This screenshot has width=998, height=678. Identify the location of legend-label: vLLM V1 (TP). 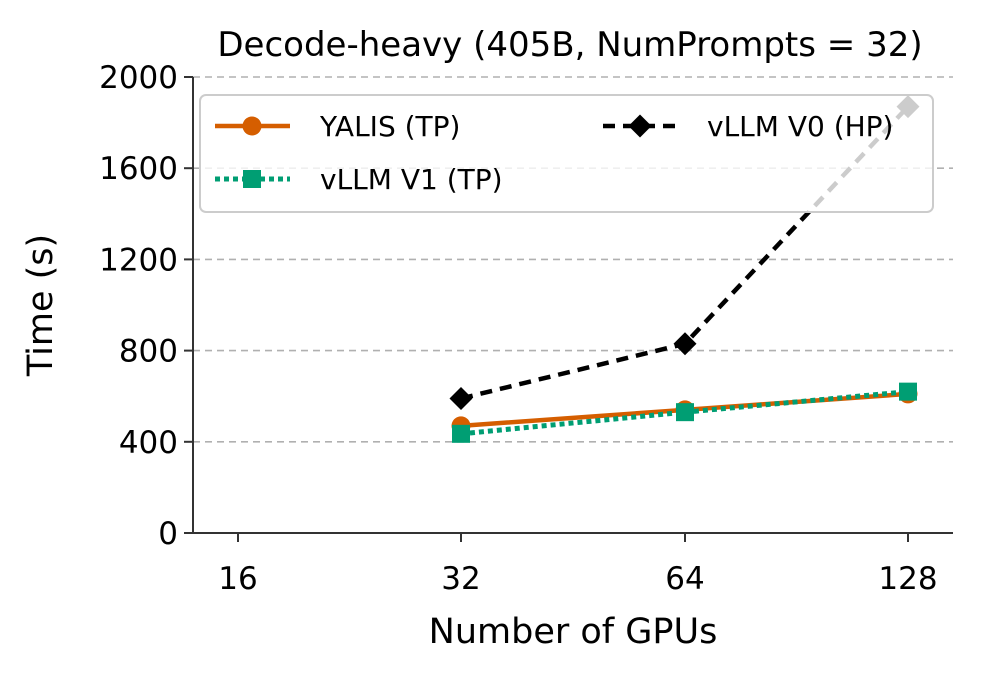
(411, 179).